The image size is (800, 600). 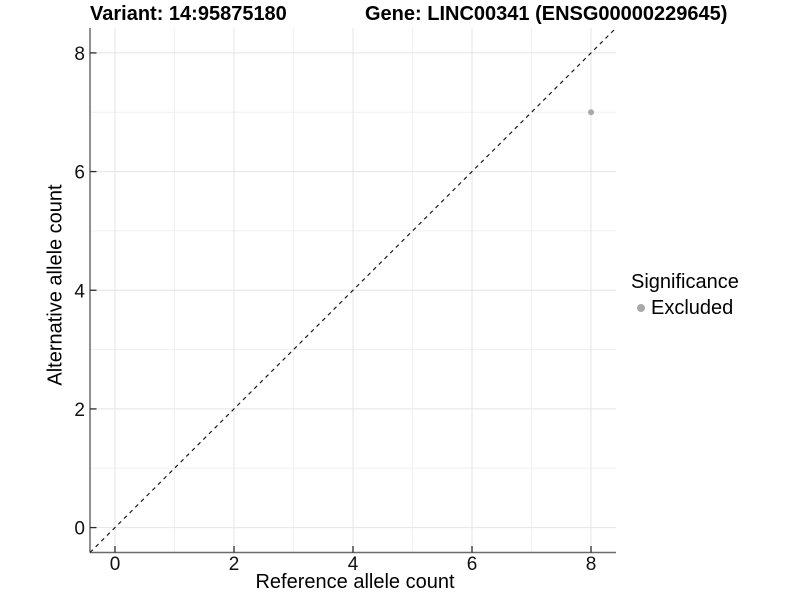 I want to click on data-point, so click(x=591, y=112).